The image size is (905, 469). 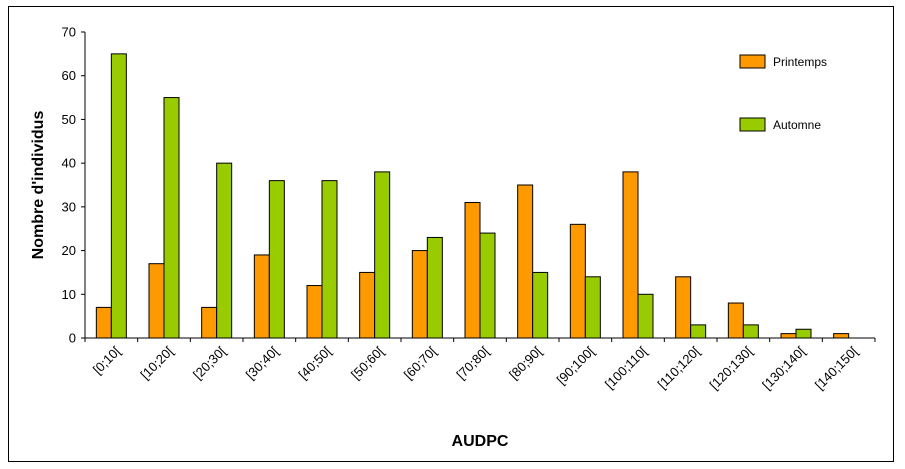 I want to click on x-tick-label: [20;30[, so click(x=209, y=362).